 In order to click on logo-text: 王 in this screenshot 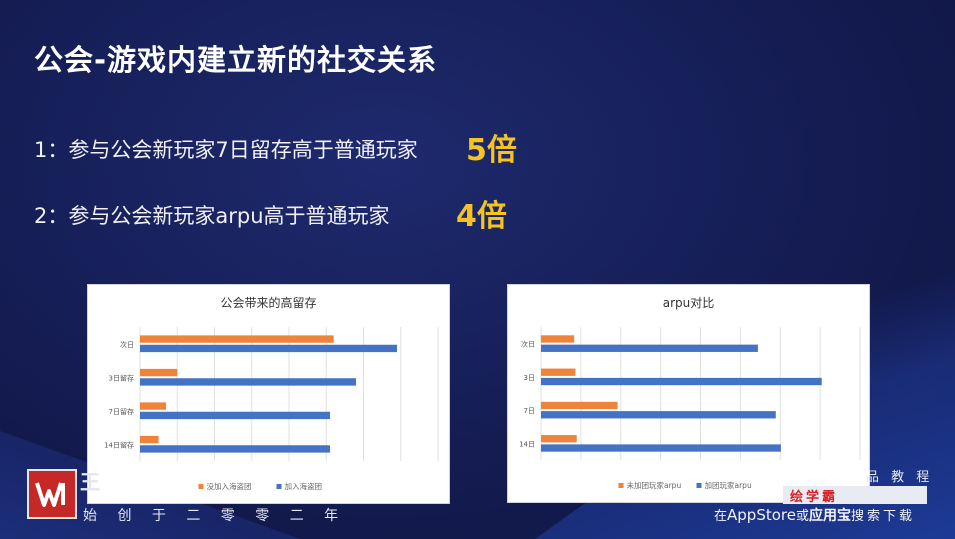, I will do `click(90, 482)`.